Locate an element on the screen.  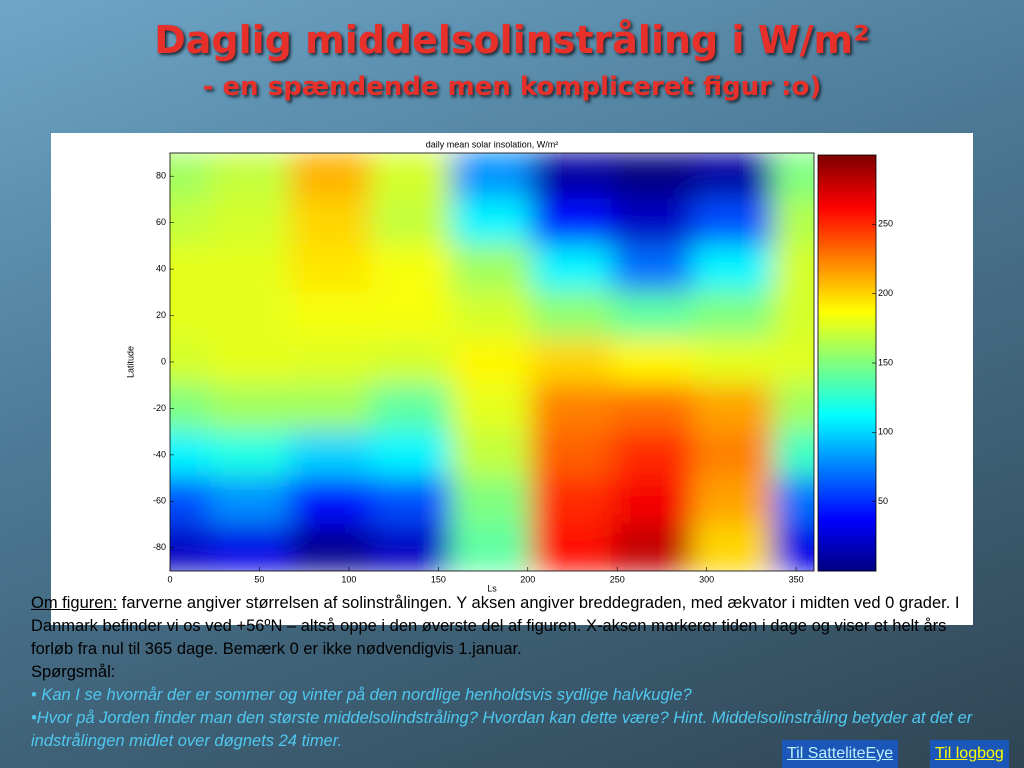
link: Til logbog is located at coordinates (969, 754).